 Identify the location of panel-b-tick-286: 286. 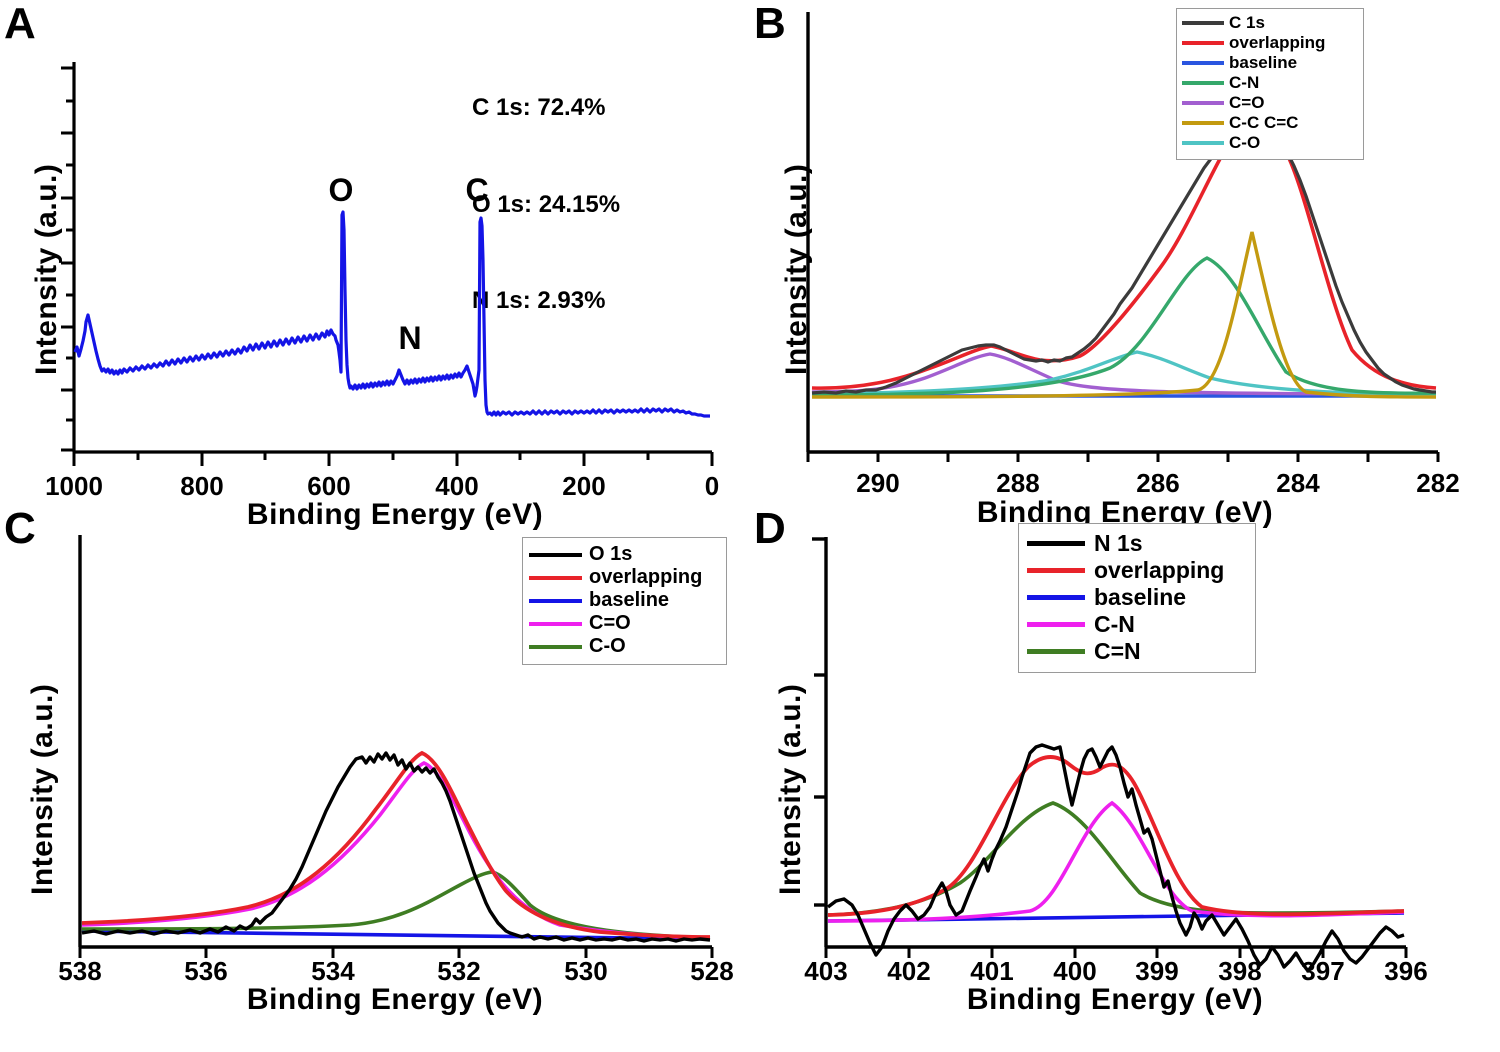
(1158, 483).